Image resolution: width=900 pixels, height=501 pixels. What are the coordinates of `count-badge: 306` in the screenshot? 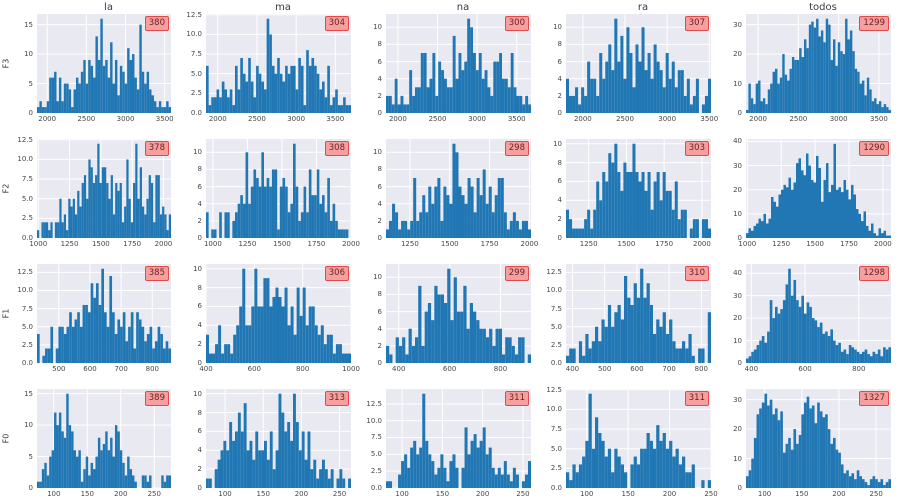 It's located at (336, 273).